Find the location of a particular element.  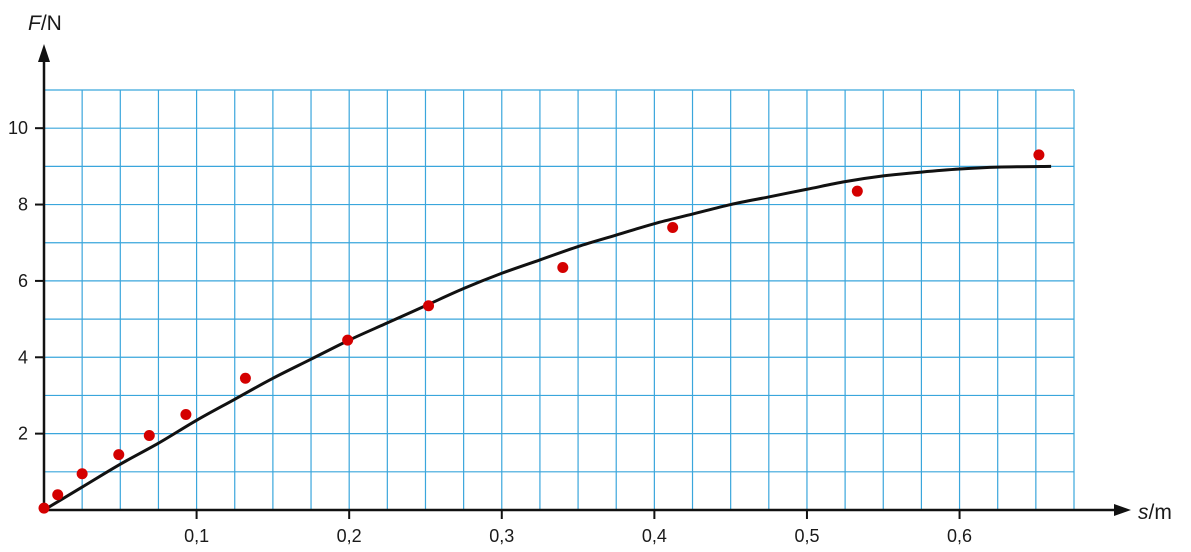

x-axis-unit: /m is located at coordinates (1160, 512).